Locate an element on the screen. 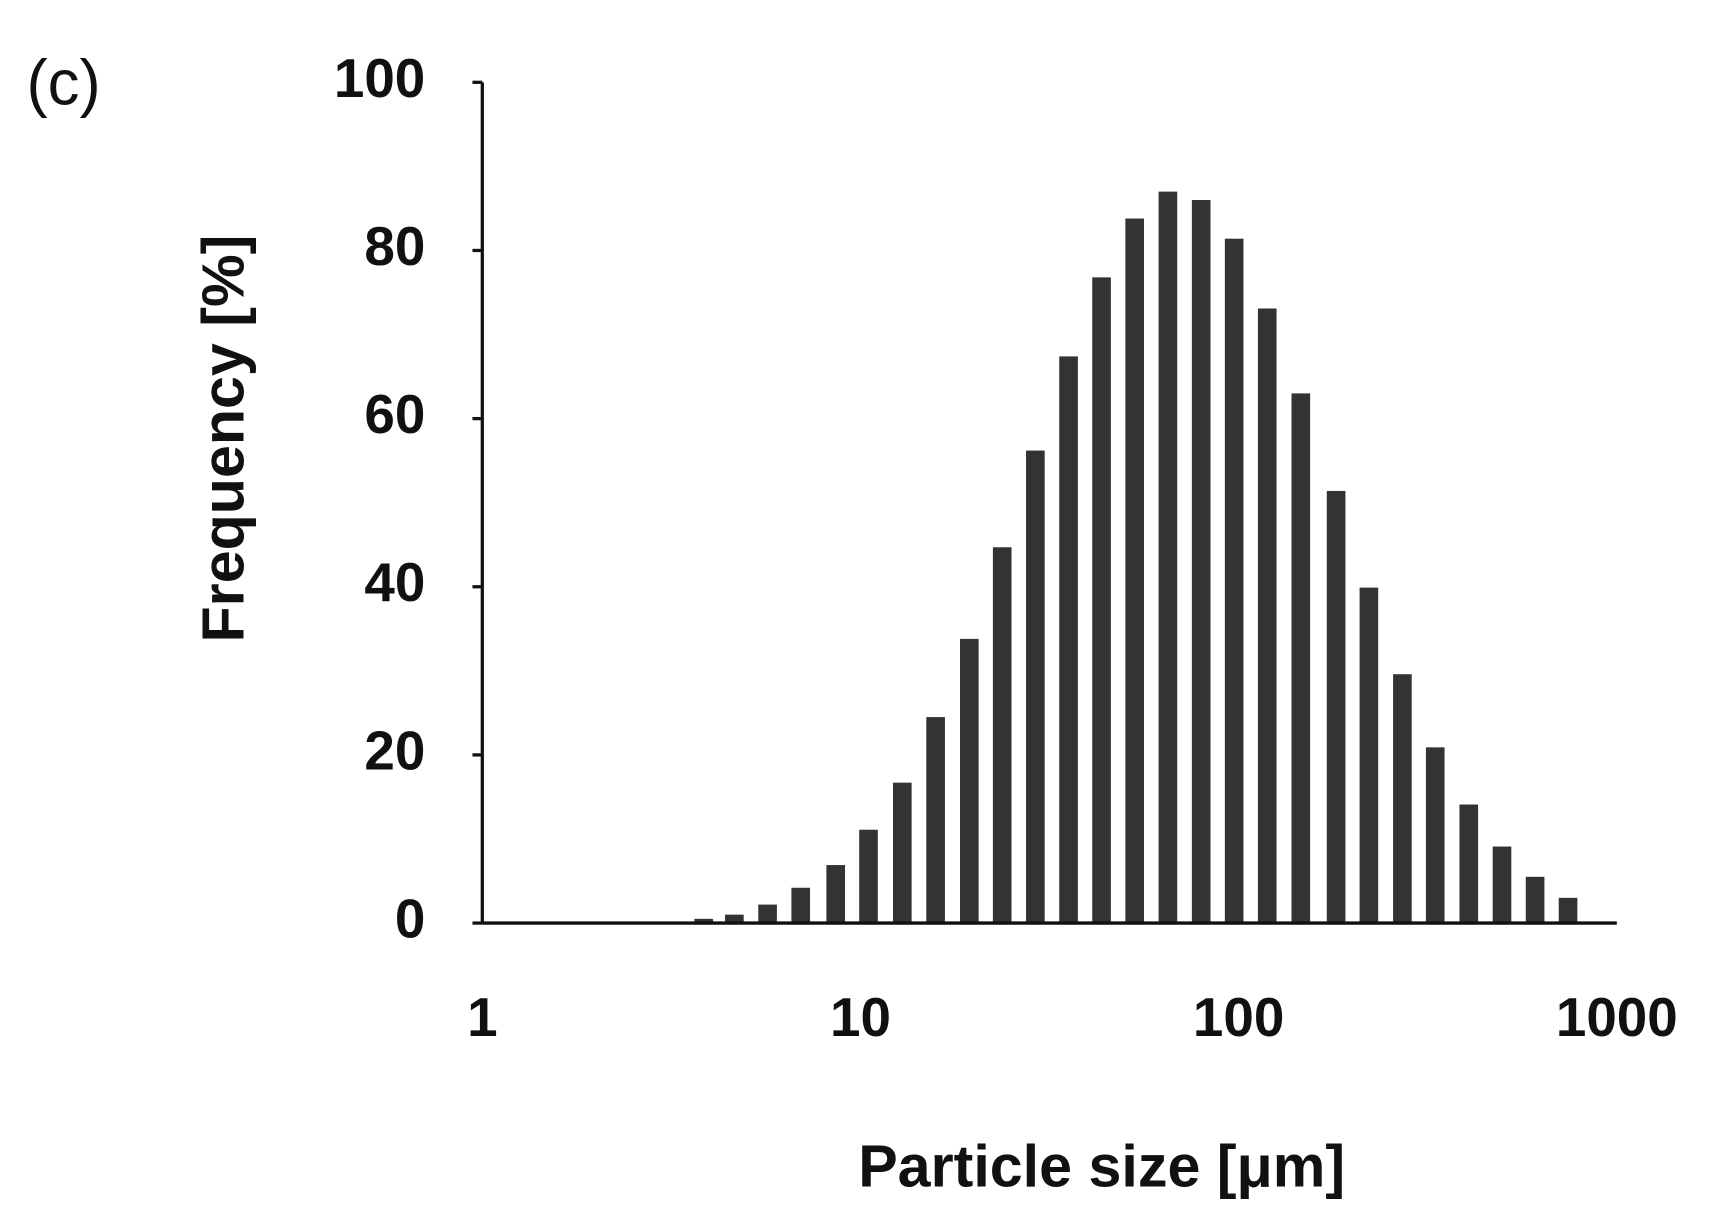  y-tick-label: 40 is located at coordinates (394, 582).